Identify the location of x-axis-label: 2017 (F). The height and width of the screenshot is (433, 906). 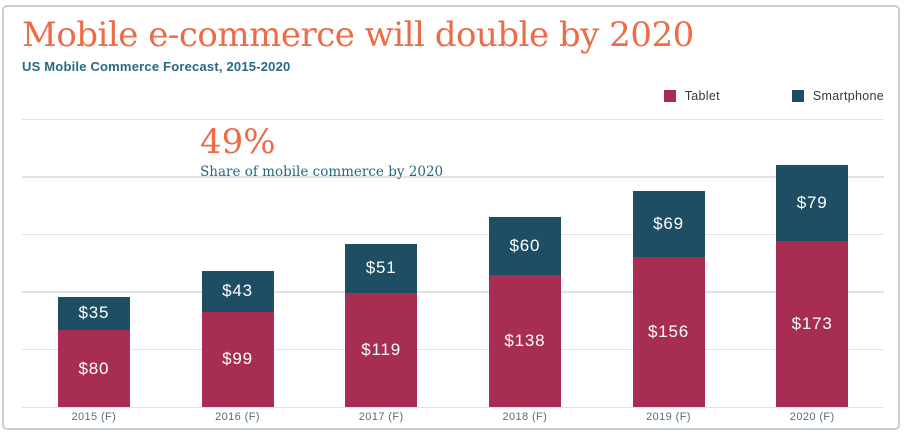
(381, 417).